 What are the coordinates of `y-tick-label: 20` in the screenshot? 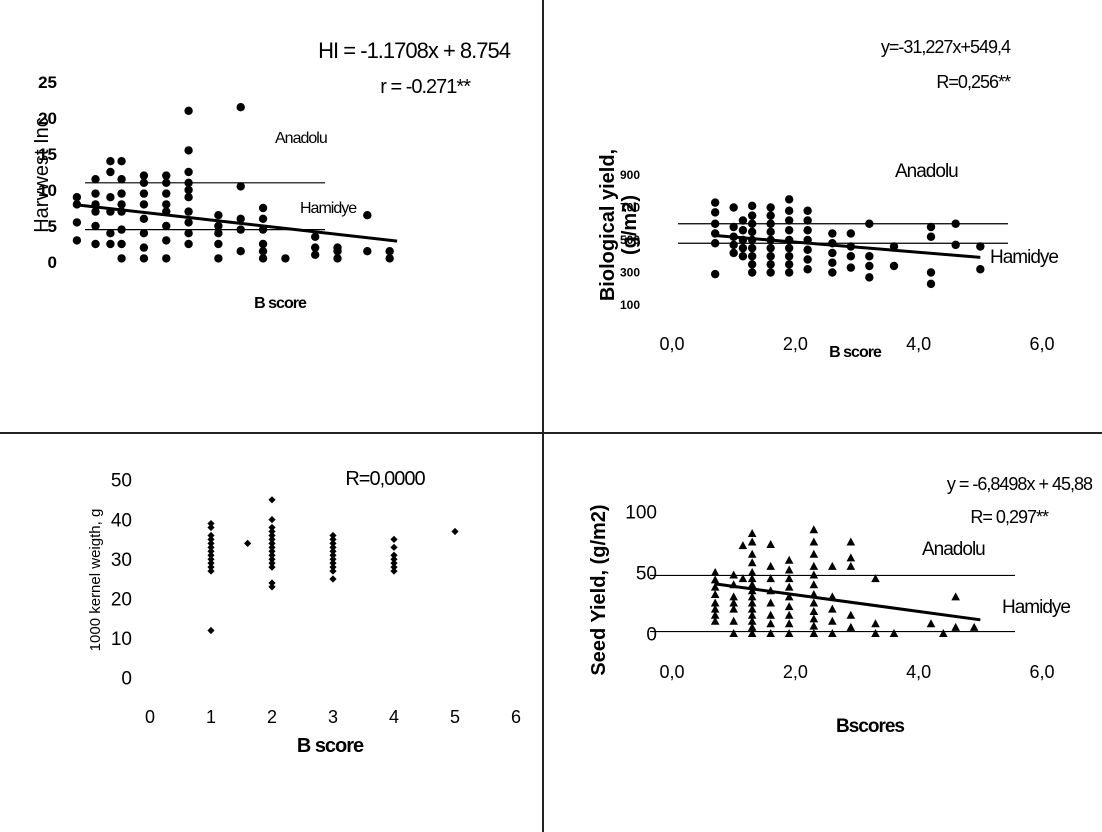 It's located at (121, 599).